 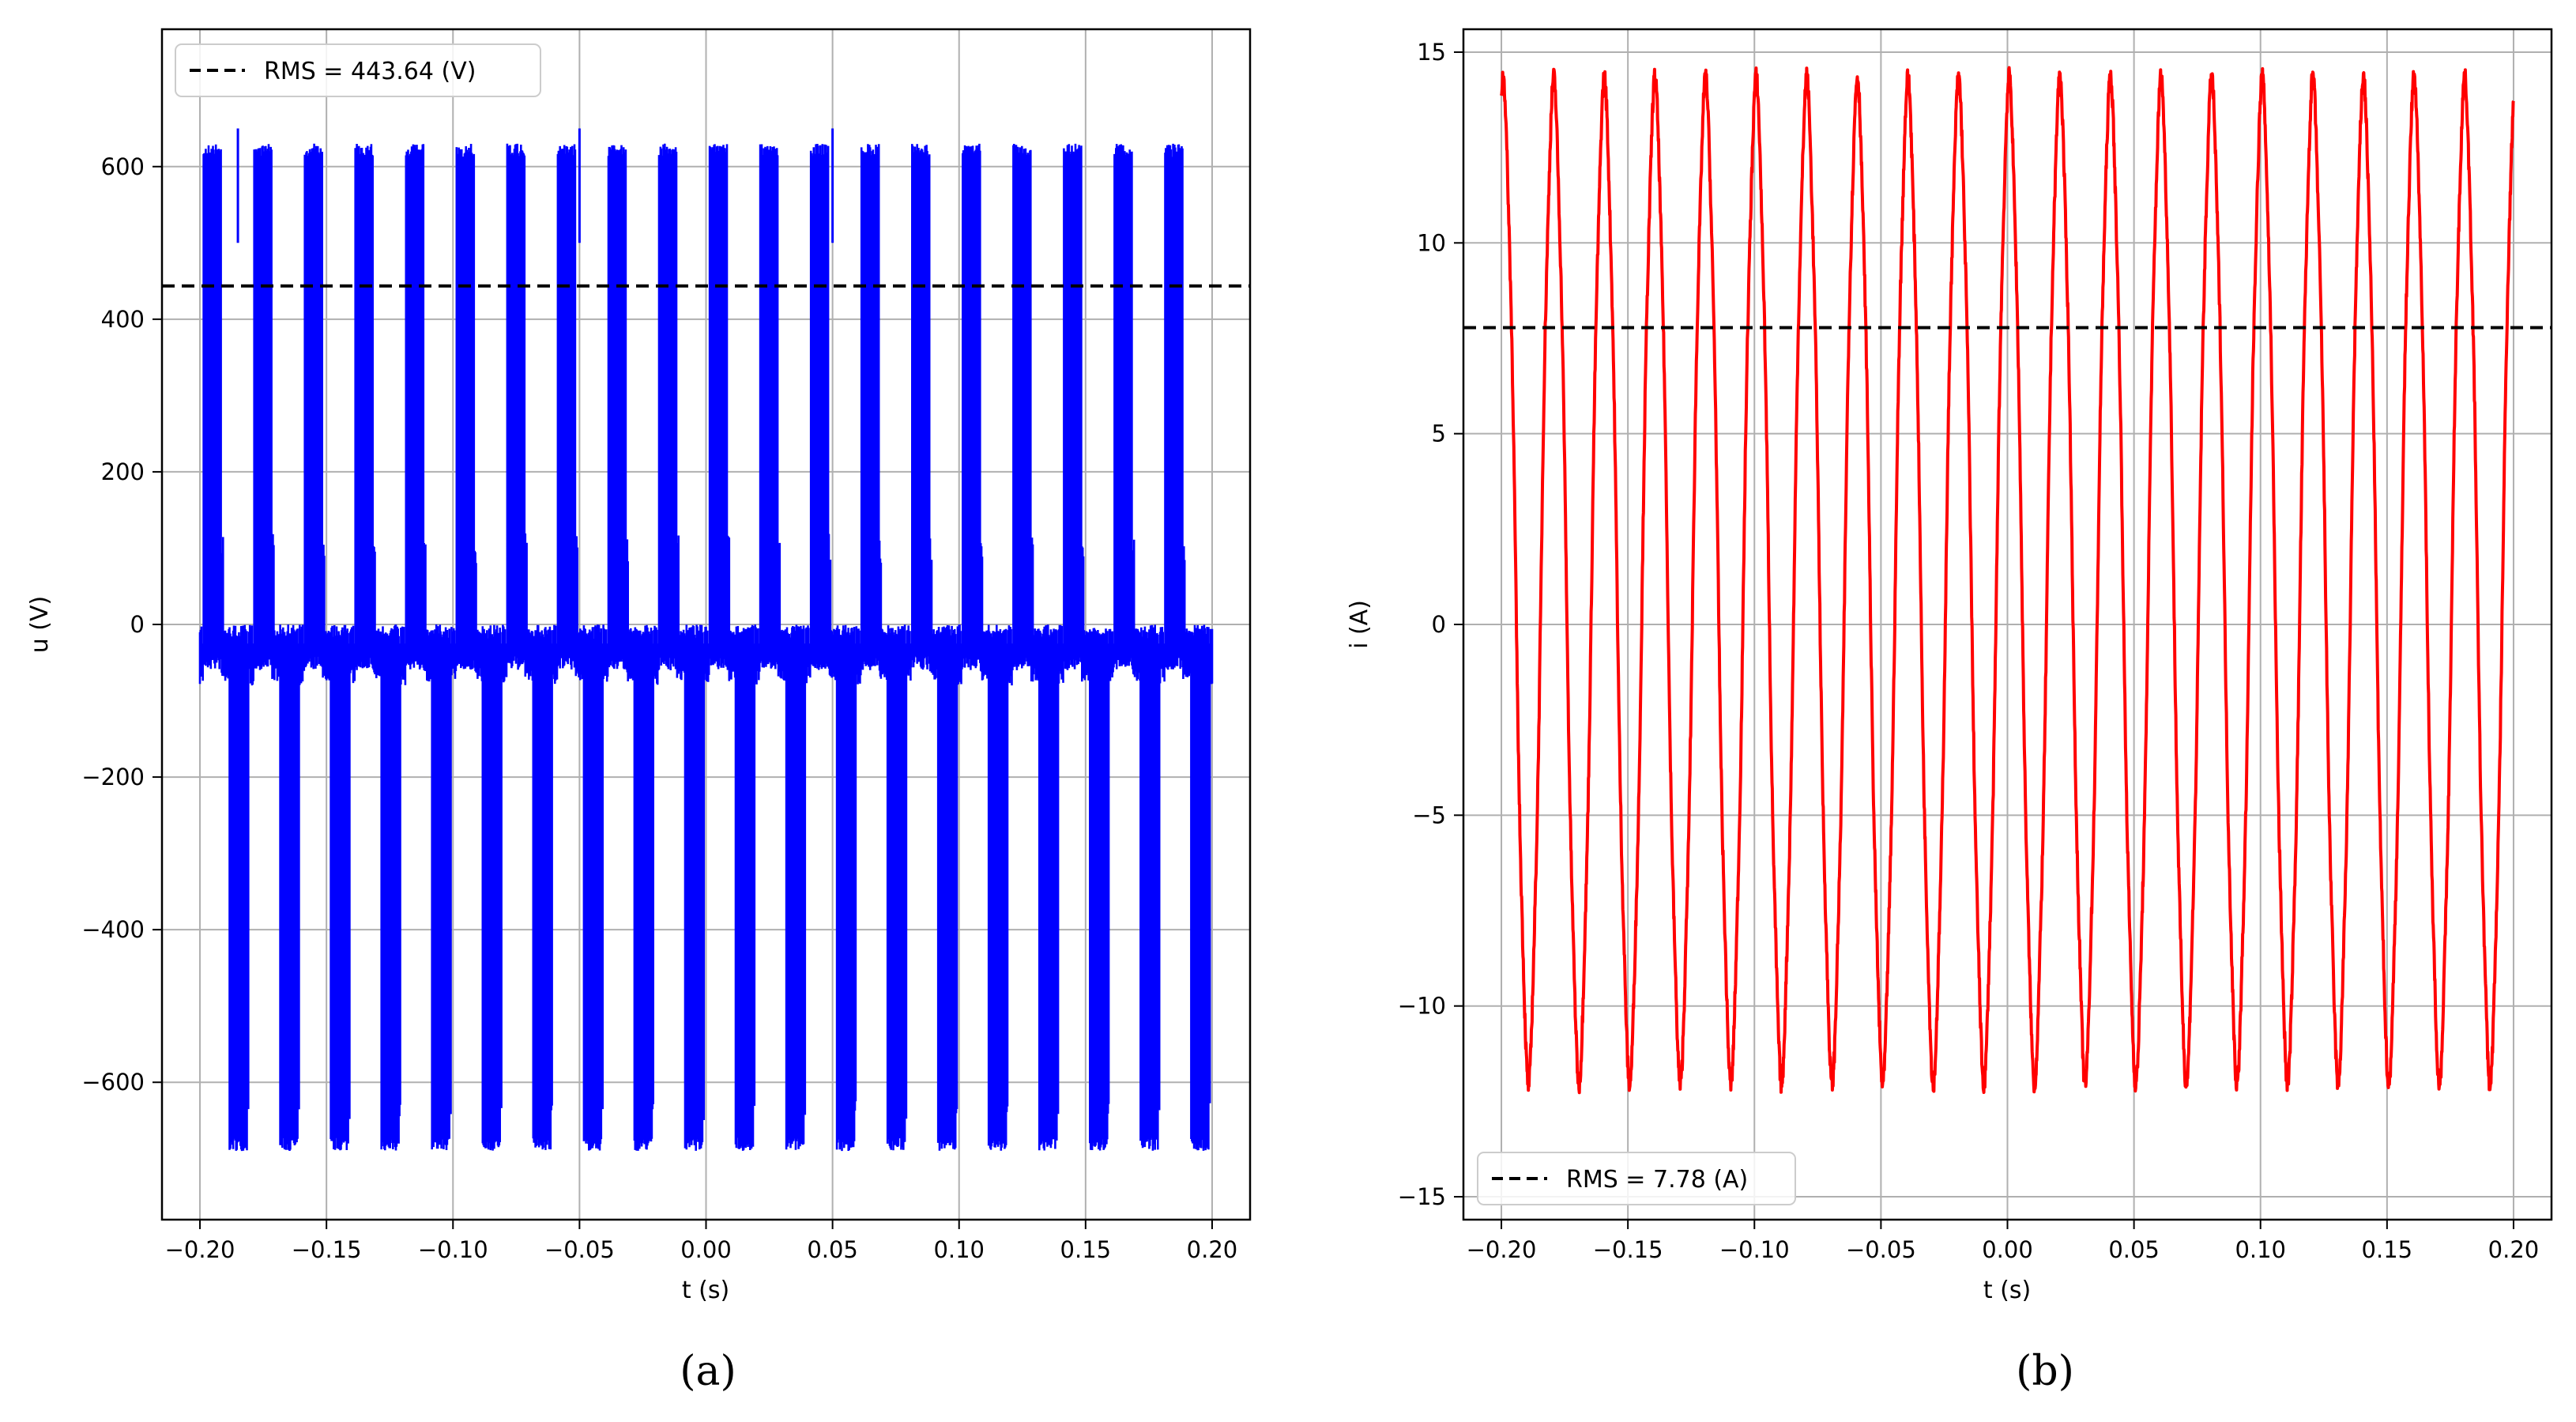 I want to click on y-tick-label: −200, so click(x=113, y=777).